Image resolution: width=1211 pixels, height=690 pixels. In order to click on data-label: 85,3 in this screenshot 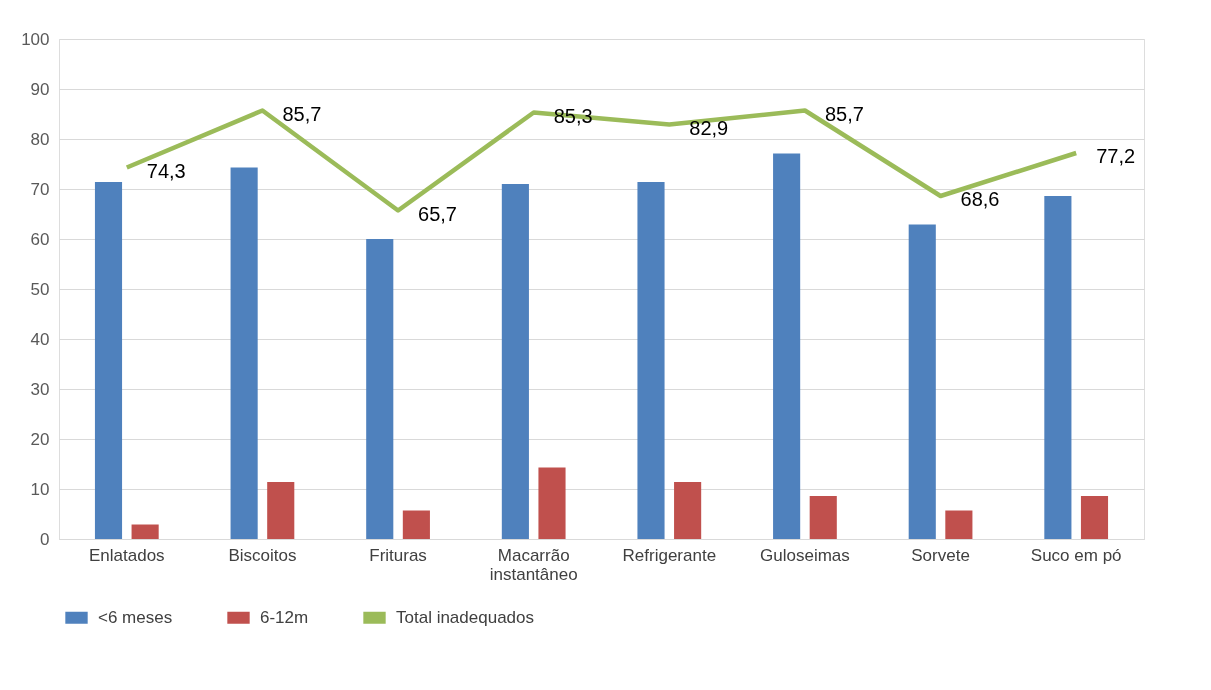, I will do `click(573, 115)`.